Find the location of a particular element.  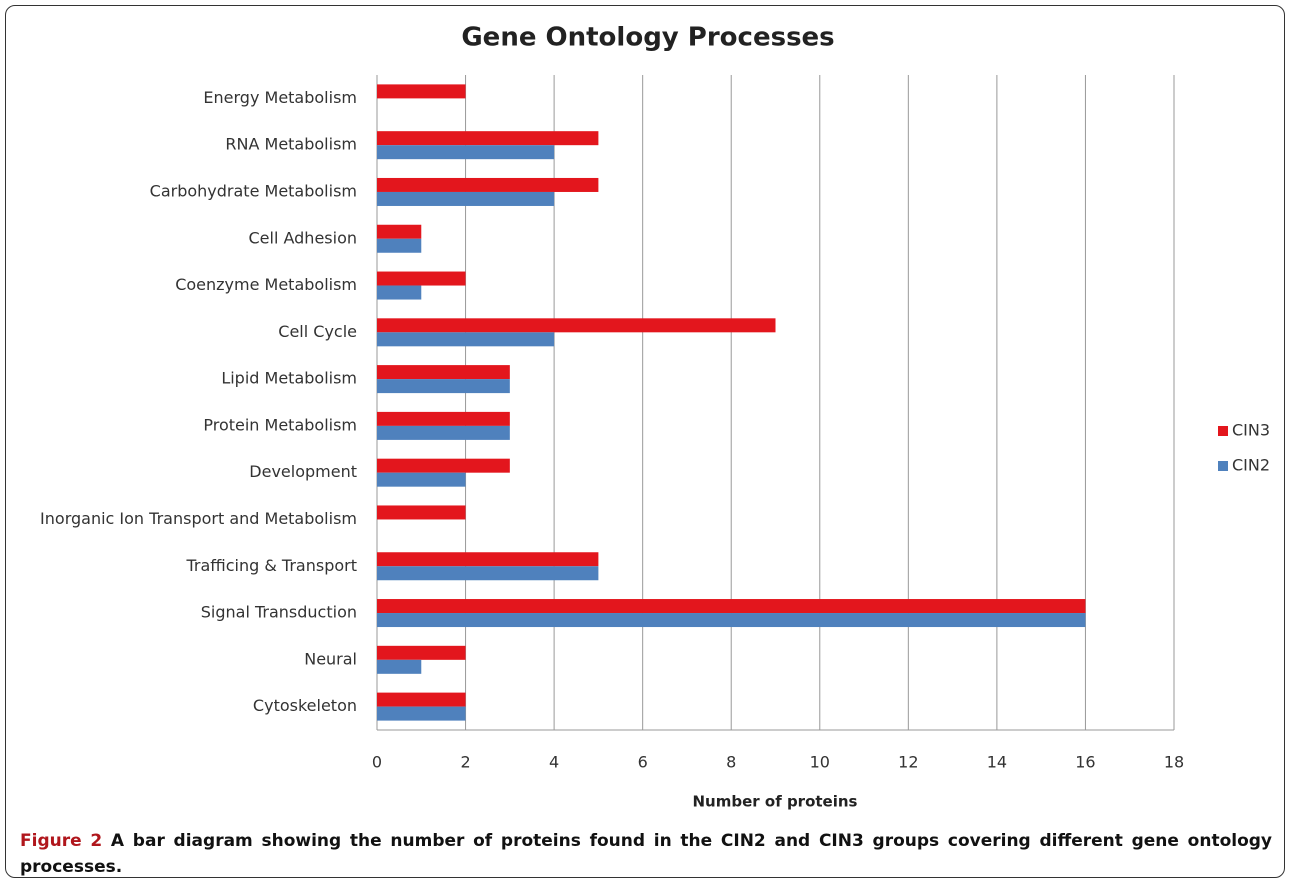

legend-label: CIN2 is located at coordinates (1251, 465).